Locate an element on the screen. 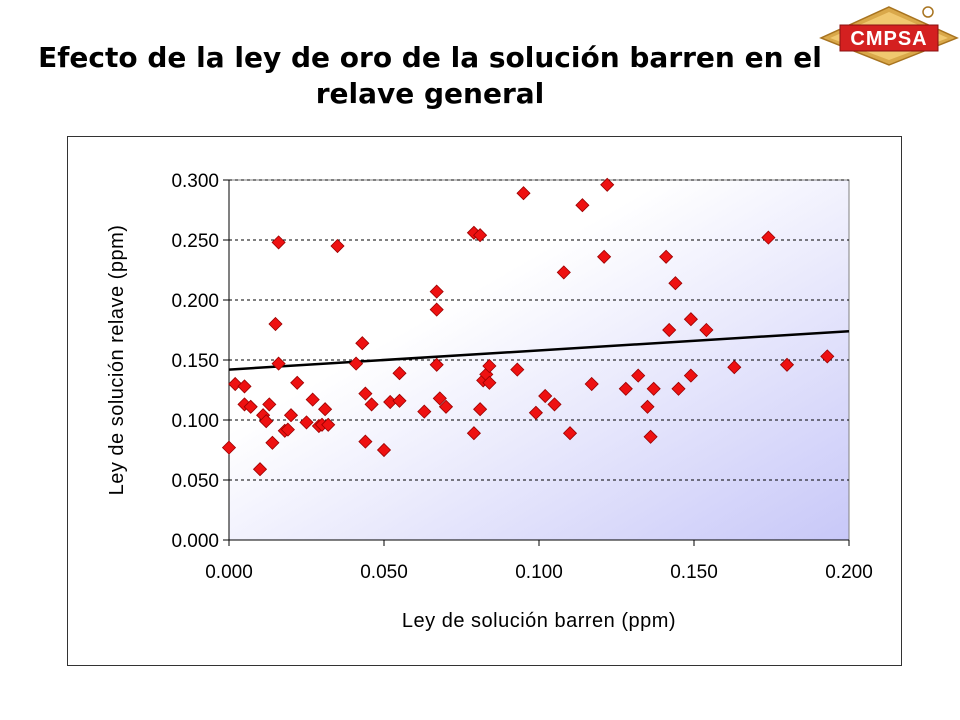 This screenshot has height=720, width=960. y-tick-label: 0.250 is located at coordinates (195, 241).